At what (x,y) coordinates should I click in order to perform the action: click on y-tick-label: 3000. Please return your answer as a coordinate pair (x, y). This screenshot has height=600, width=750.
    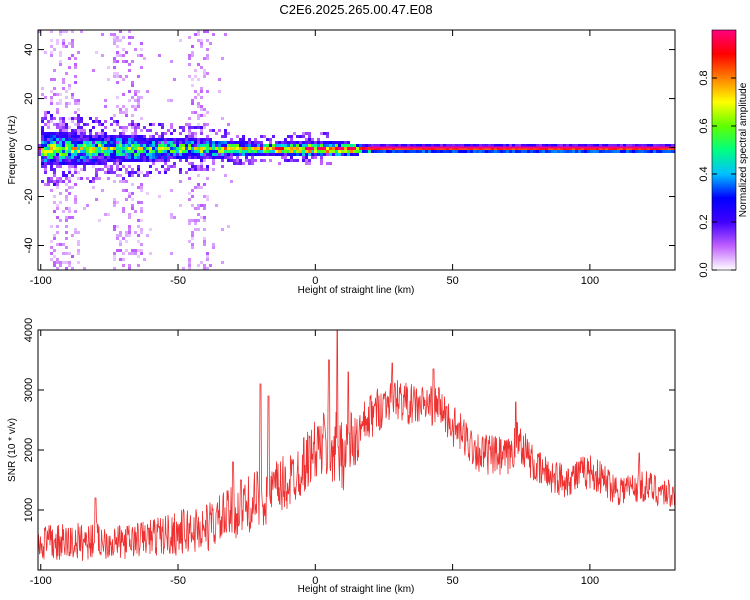
    Looking at the image, I should click on (29, 390).